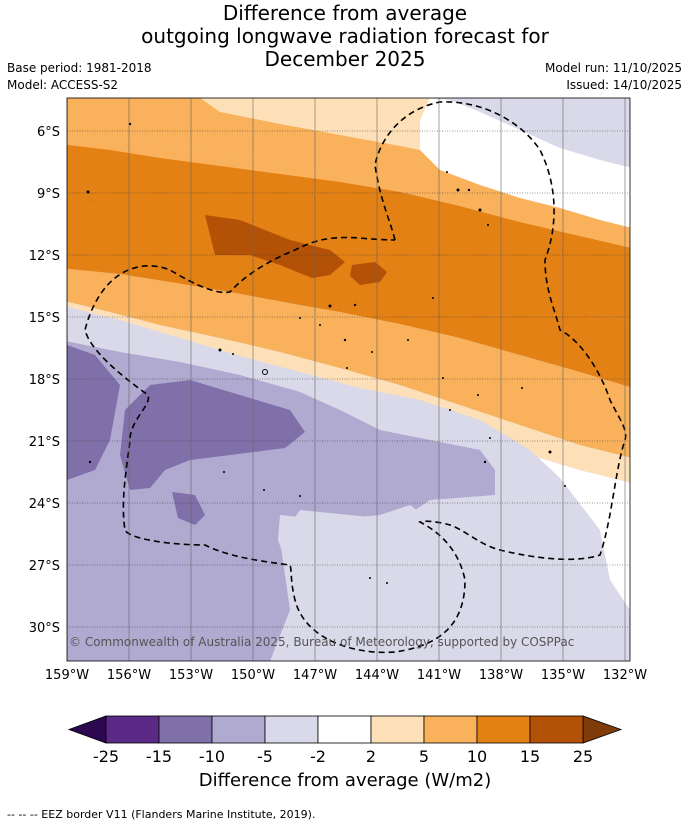  Describe the element at coordinates (44, 256) in the screenshot. I see `lat-tick-label: 12°S` at that location.